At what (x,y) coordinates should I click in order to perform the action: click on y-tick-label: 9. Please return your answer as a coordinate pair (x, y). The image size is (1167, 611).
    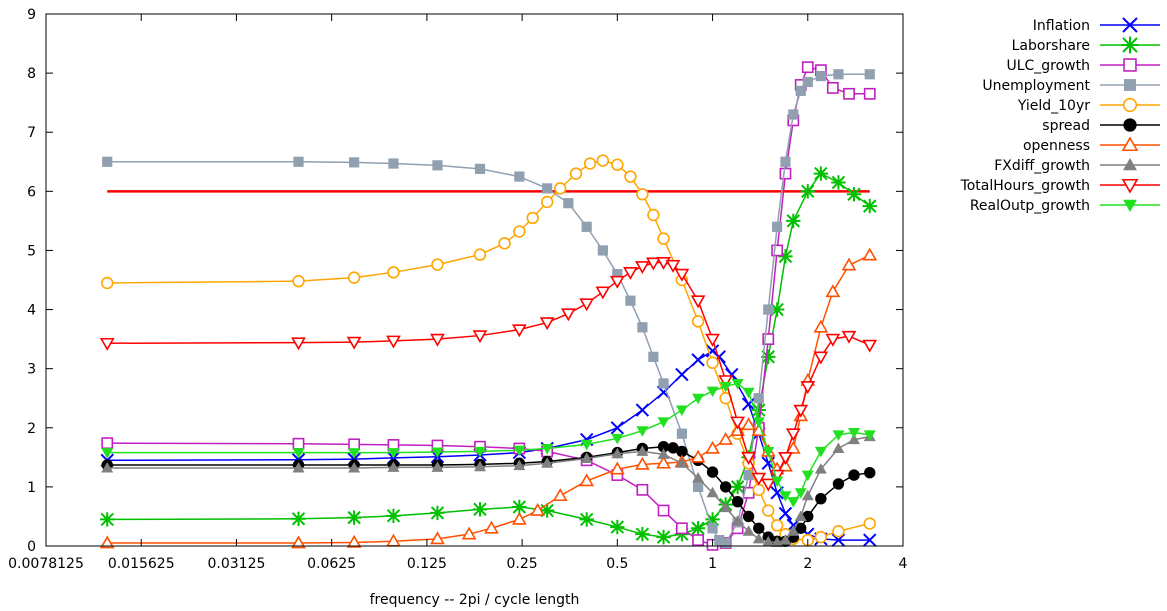
    Looking at the image, I should click on (31, 15).